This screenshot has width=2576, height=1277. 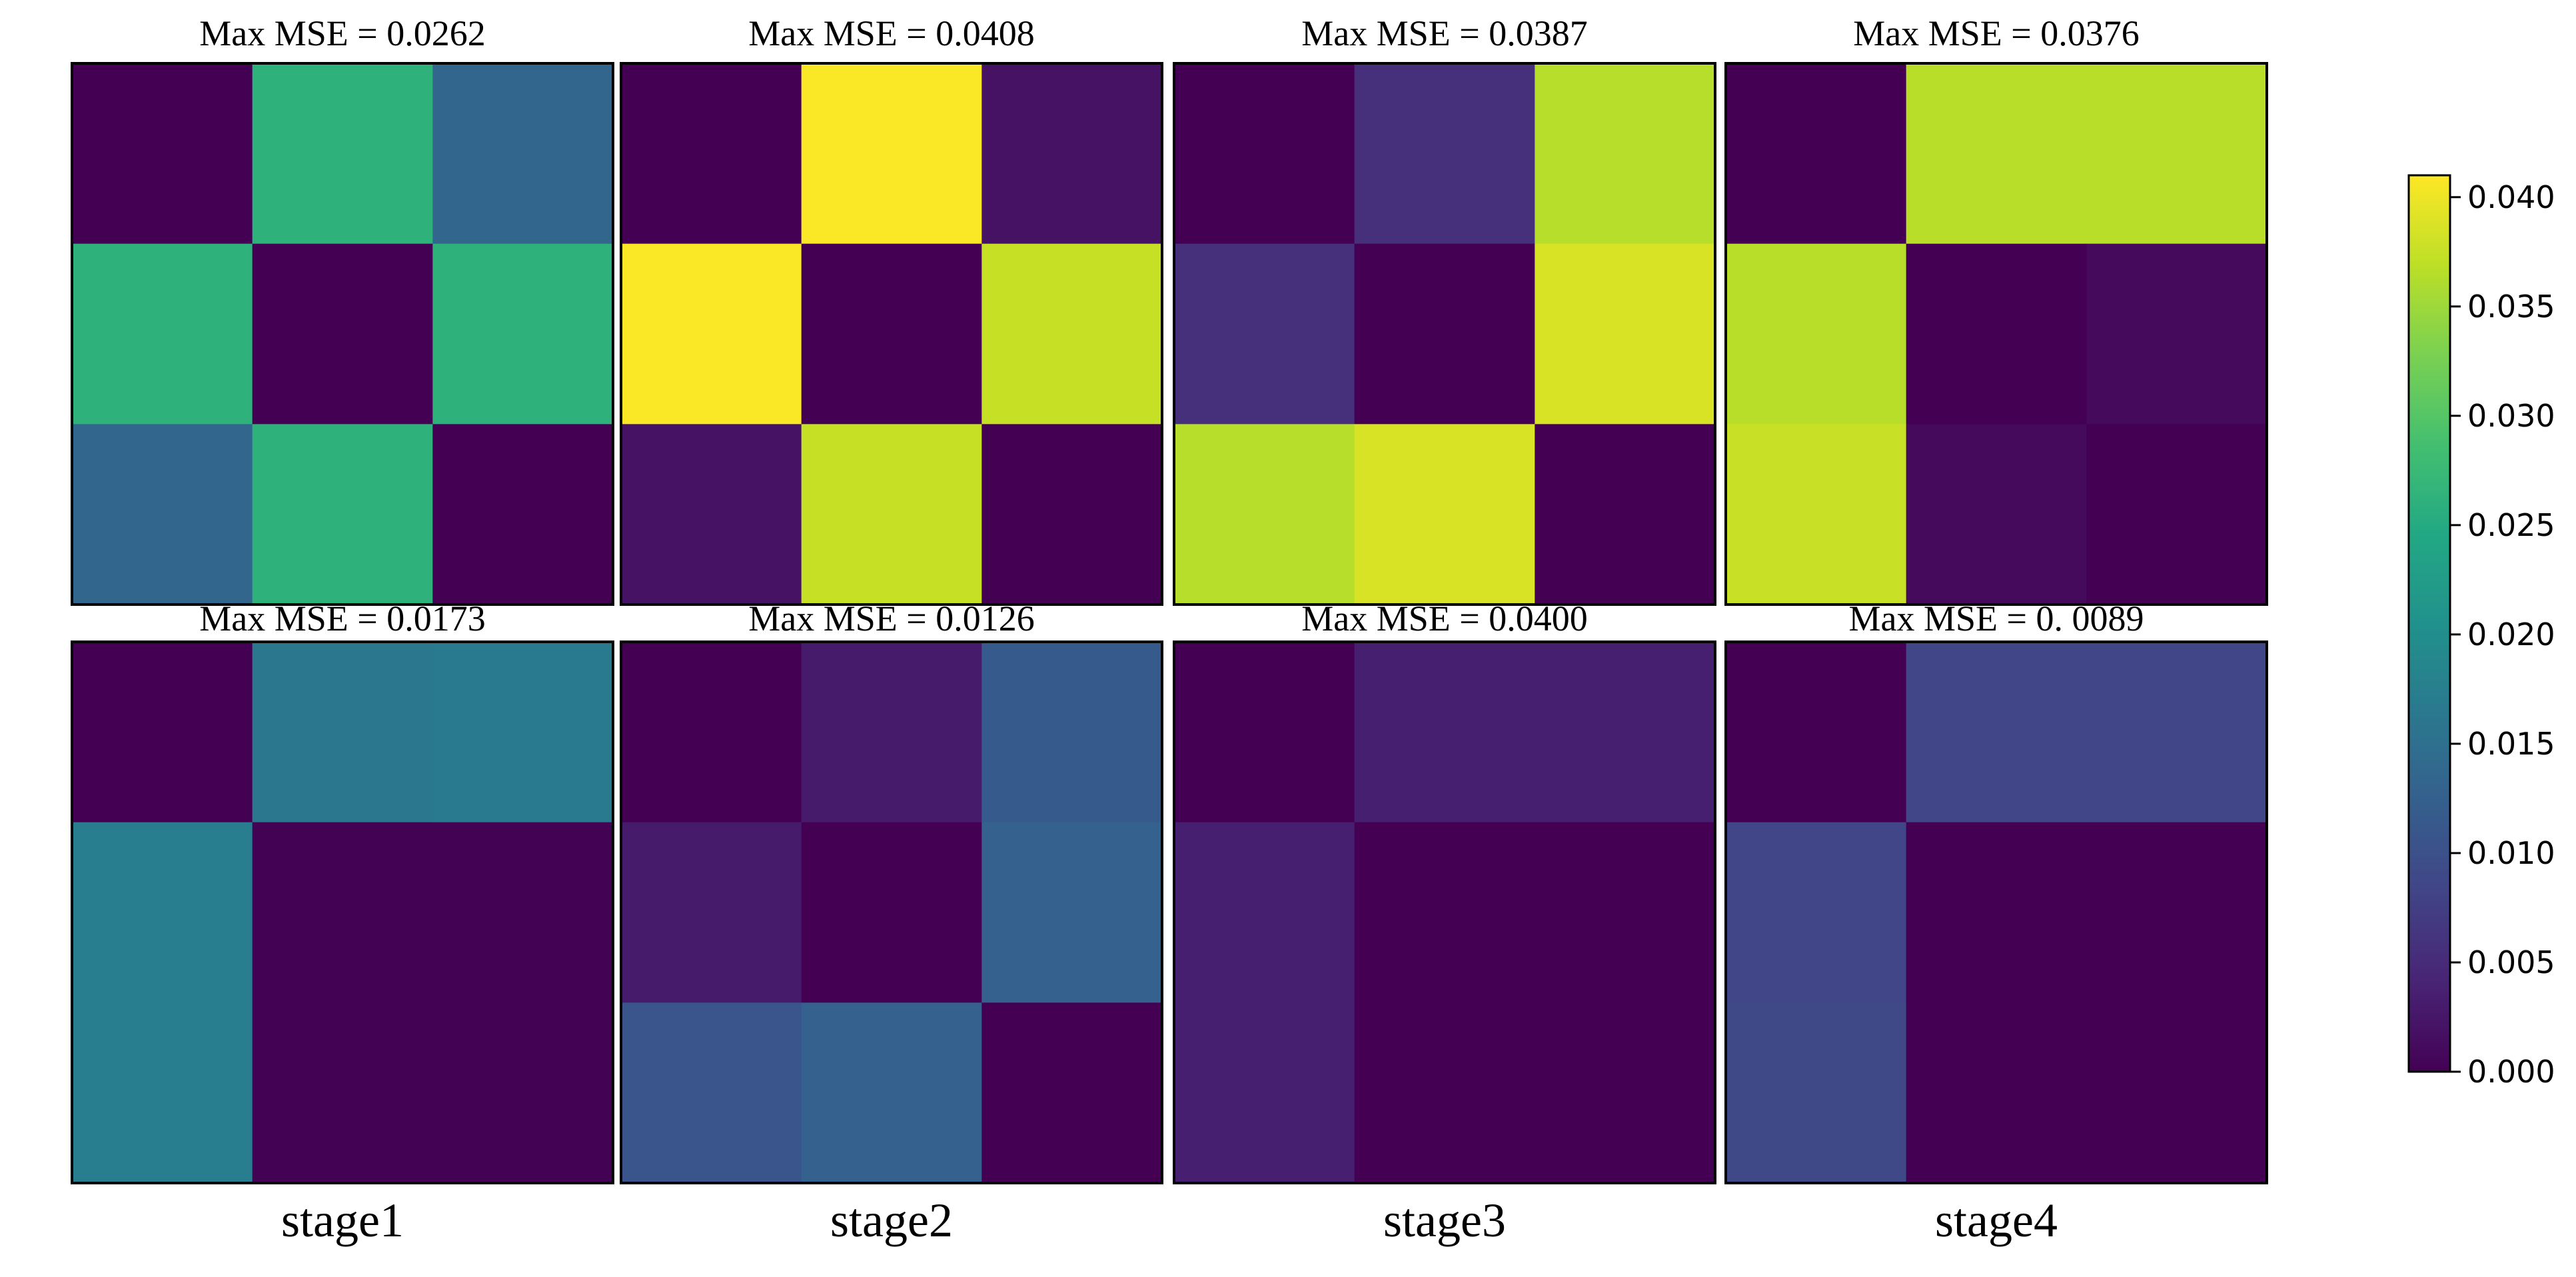 I want to click on heatmap-panel: Max MSE = 0.0408, so click(x=891, y=309).